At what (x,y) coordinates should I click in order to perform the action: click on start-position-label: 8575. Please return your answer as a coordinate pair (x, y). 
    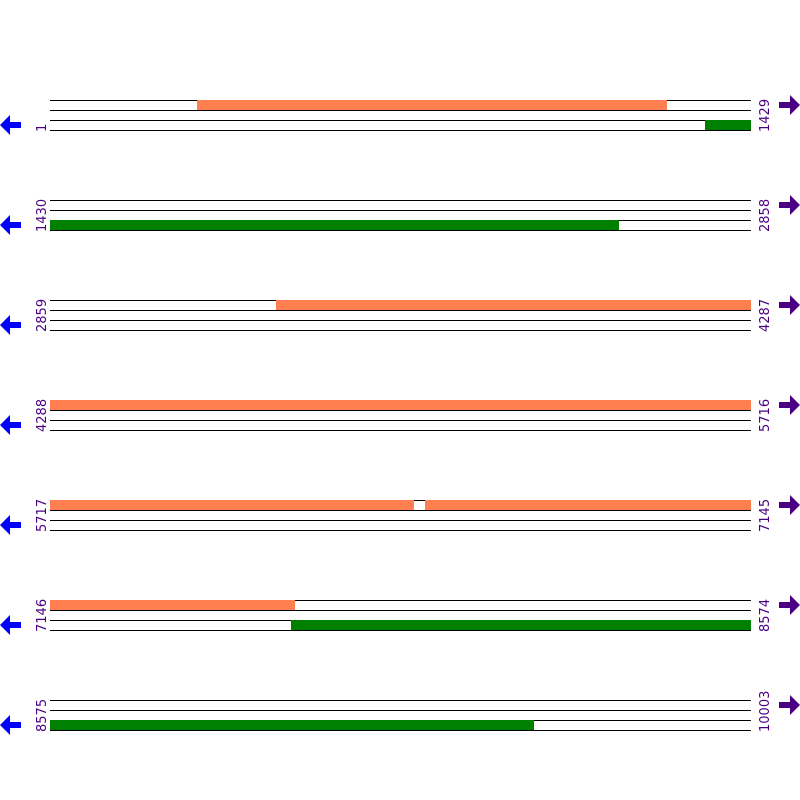
    Looking at the image, I should click on (42, 715).